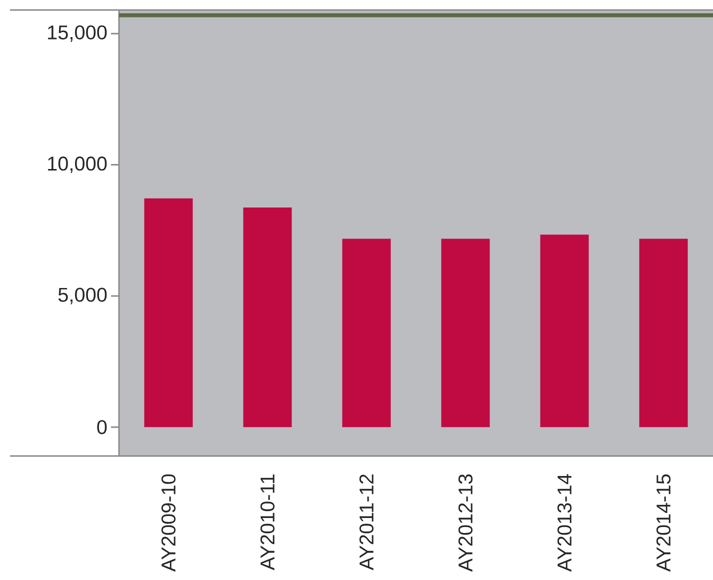  What do you see at coordinates (77, 33) in the screenshot?
I see `y-tick-label: 15,000` at bounding box center [77, 33].